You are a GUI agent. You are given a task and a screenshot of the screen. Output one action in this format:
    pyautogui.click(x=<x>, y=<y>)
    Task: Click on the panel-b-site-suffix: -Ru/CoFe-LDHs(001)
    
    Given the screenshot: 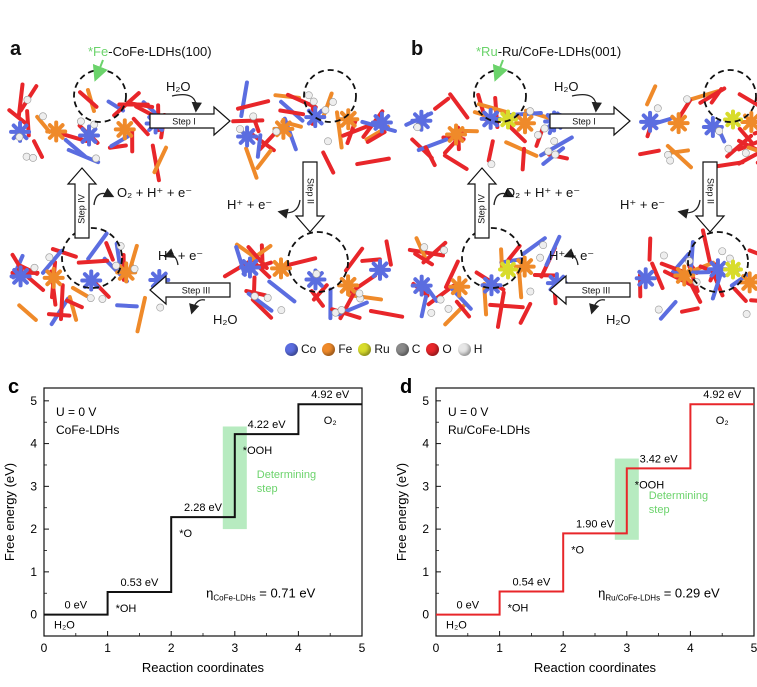 What is the action you would take?
    pyautogui.click(x=559, y=51)
    